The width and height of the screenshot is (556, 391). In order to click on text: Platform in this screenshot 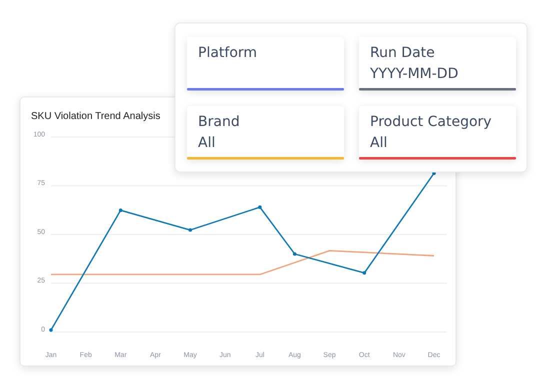, I will do `click(228, 53)`.